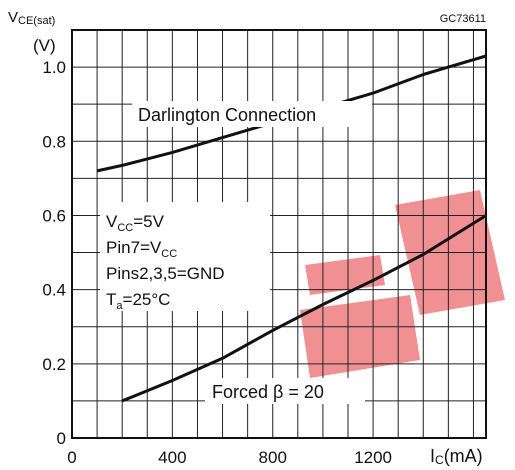  Describe the element at coordinates (54, 364) in the screenshot. I see `y-tick-label: 0.2` at that location.